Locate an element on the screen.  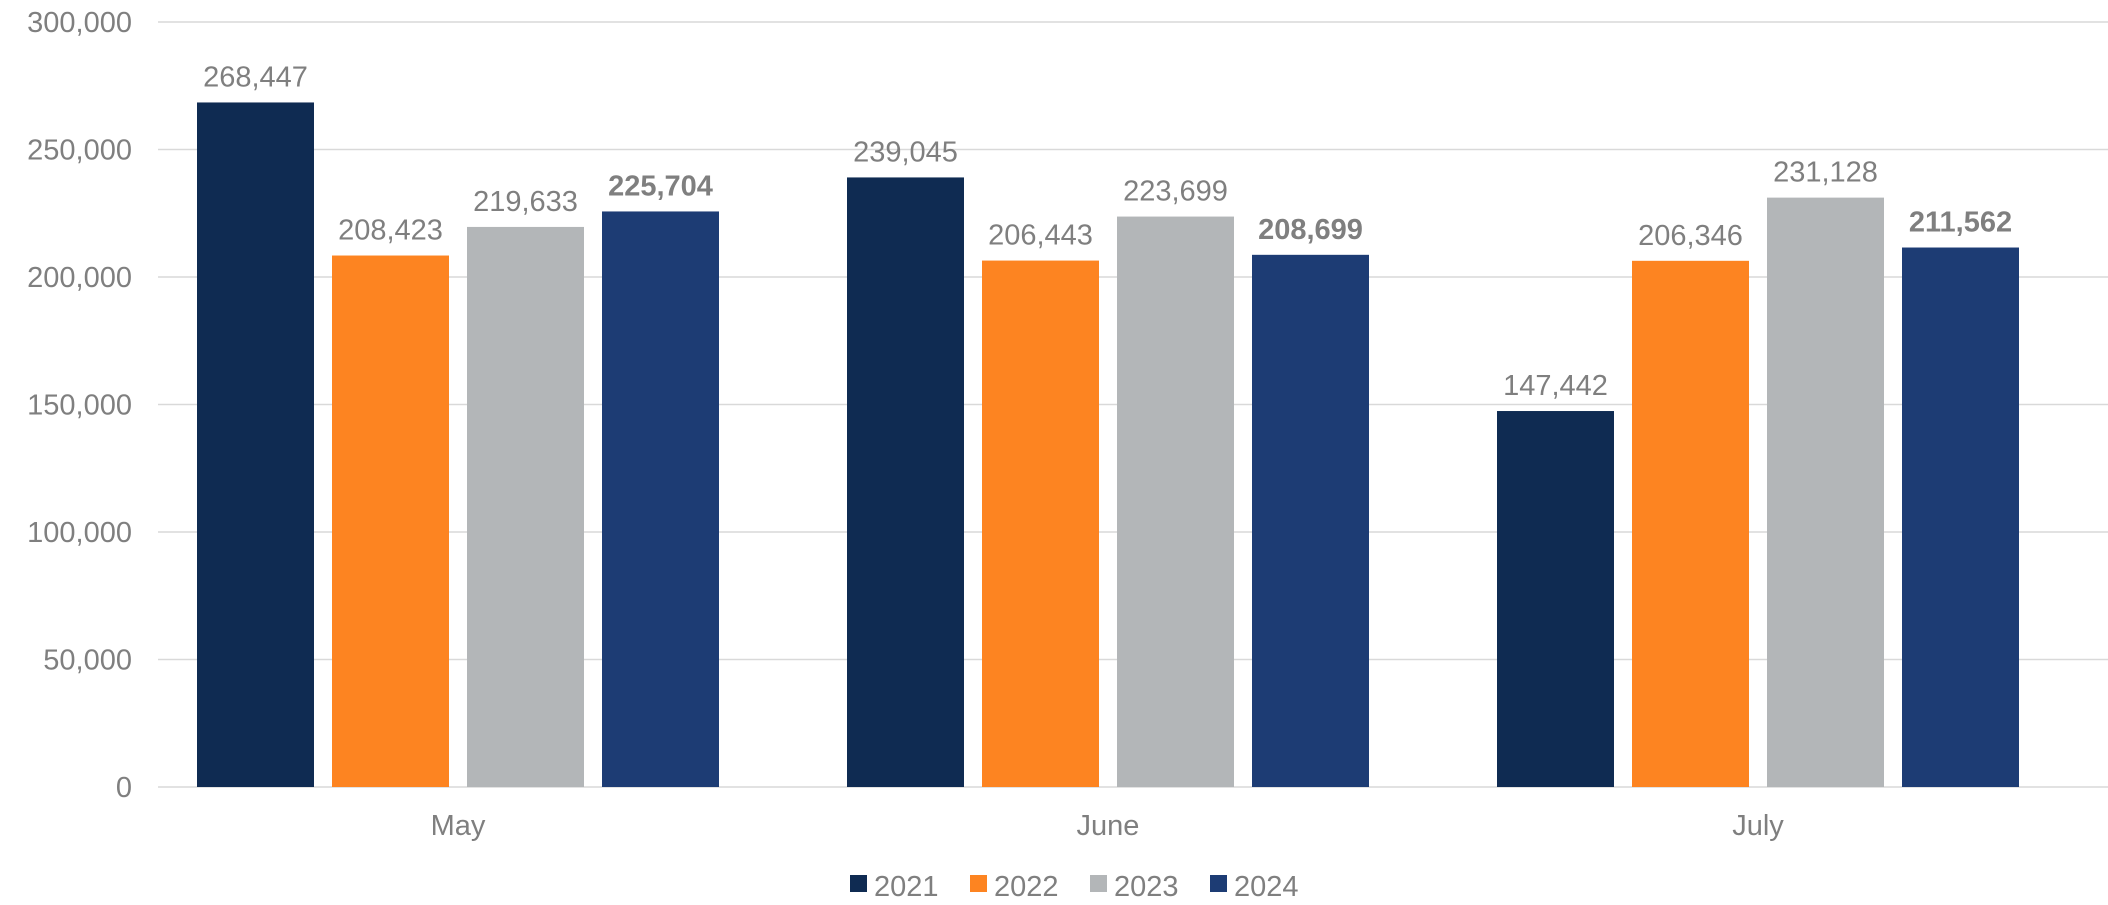
legend-item-2022: 2022 is located at coordinates (1014, 887).